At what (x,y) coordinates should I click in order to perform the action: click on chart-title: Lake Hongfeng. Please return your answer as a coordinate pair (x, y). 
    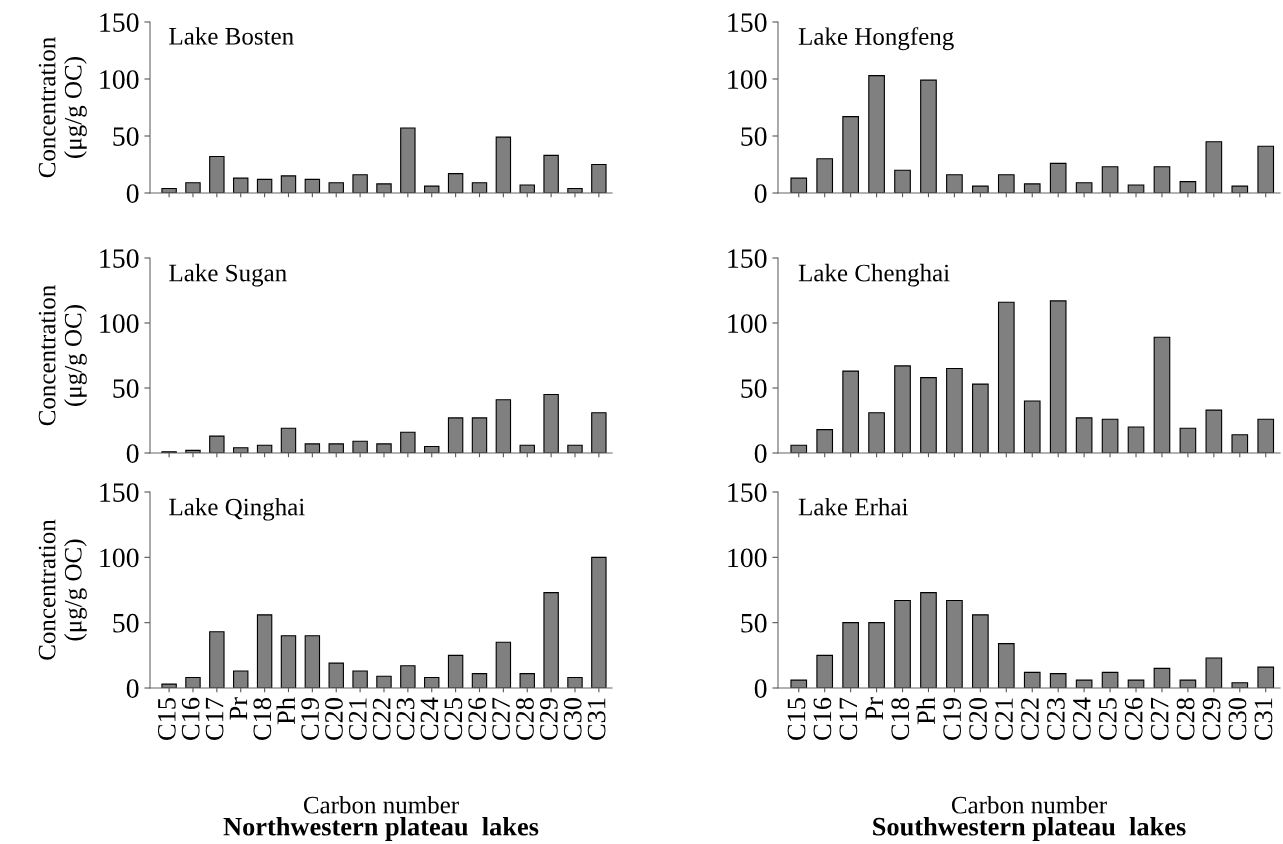
    Looking at the image, I should click on (876, 39).